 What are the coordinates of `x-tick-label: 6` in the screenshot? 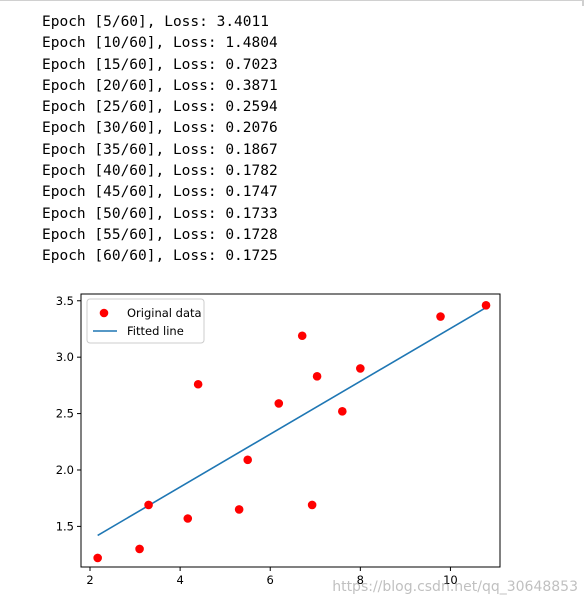 It's located at (270, 580).